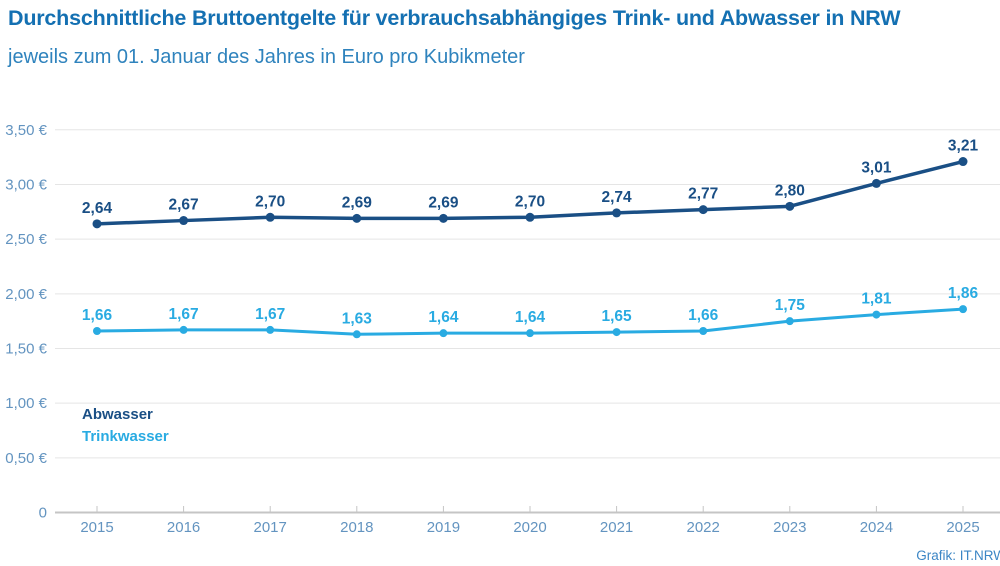 This screenshot has width=1000, height=566. What do you see at coordinates (117, 414) in the screenshot?
I see `legend-item-abwasser: Abwasser` at bounding box center [117, 414].